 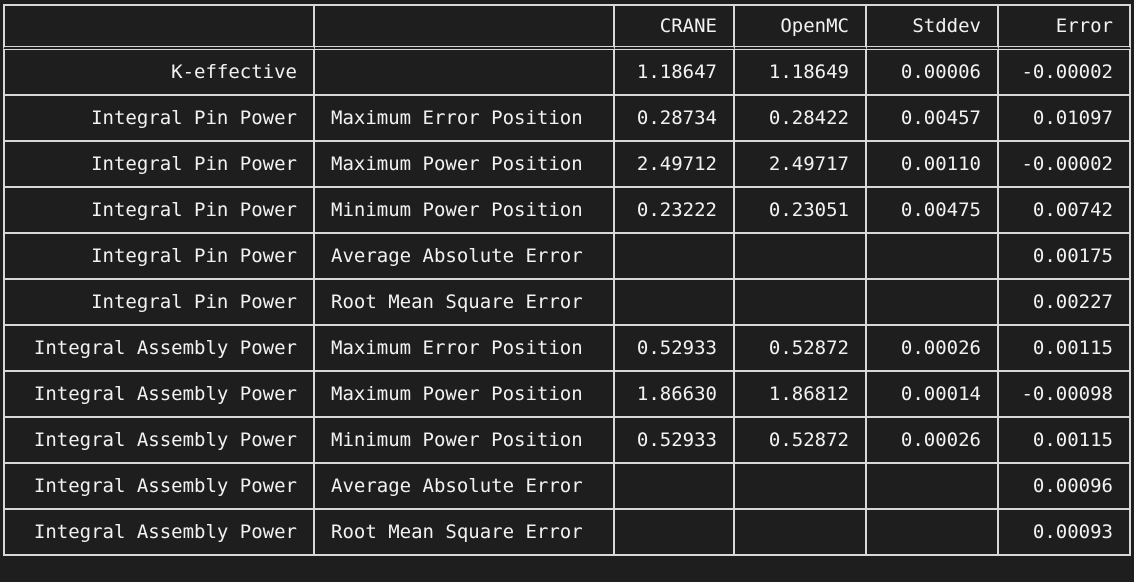 What do you see at coordinates (465, 27) in the screenshot?
I see `header-metric` at bounding box center [465, 27].